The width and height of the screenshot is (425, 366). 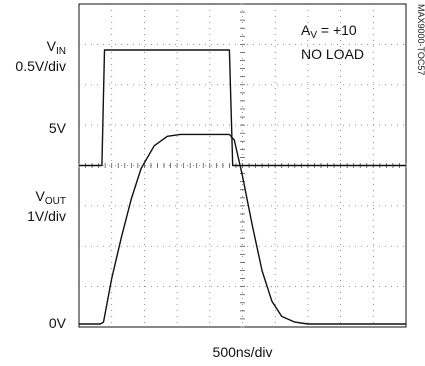 I want to click on tick-5v: 5V, so click(x=57, y=128).